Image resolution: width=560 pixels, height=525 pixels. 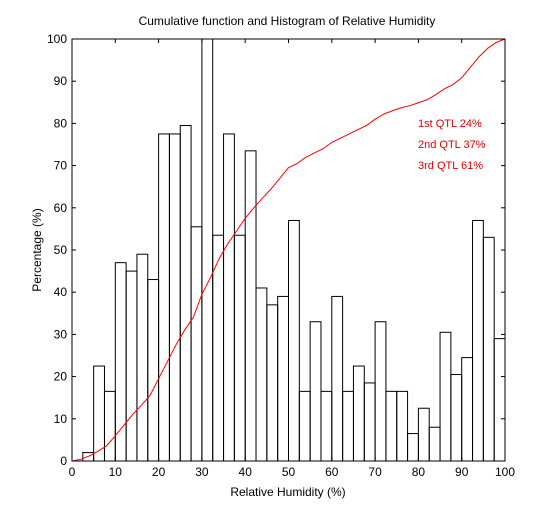 What do you see at coordinates (159, 472) in the screenshot?
I see `x-tick-label: 20` at bounding box center [159, 472].